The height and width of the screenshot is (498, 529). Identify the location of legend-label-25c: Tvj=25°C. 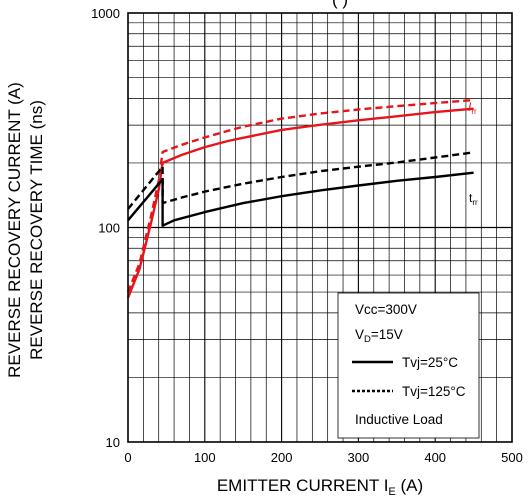
(430, 362).